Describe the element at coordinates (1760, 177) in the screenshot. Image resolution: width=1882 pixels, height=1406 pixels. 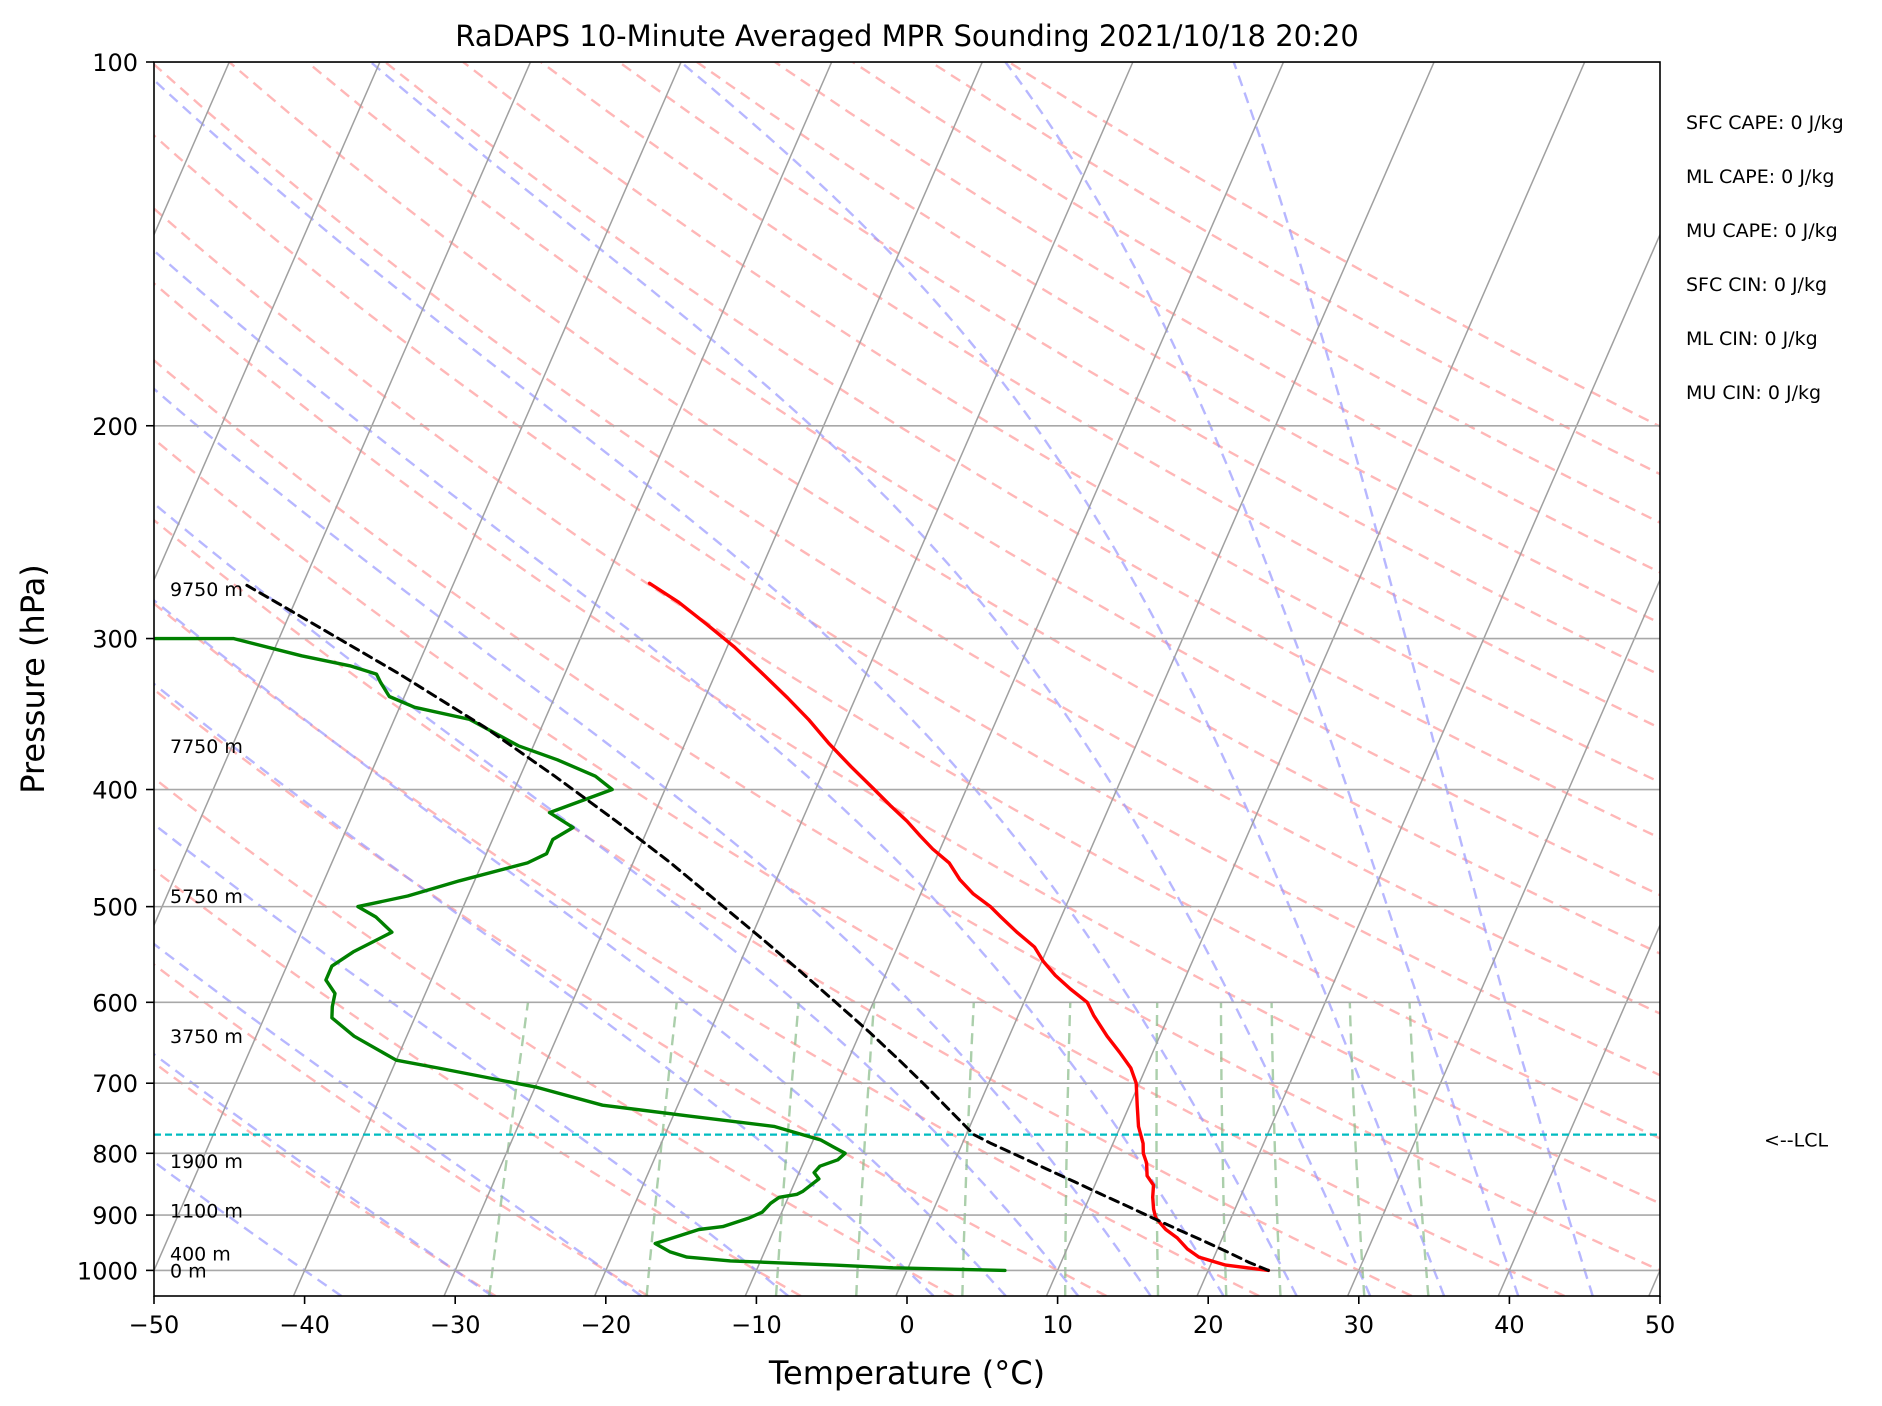
I see `index-label: ML CAPE: 0 J/kg` at that location.